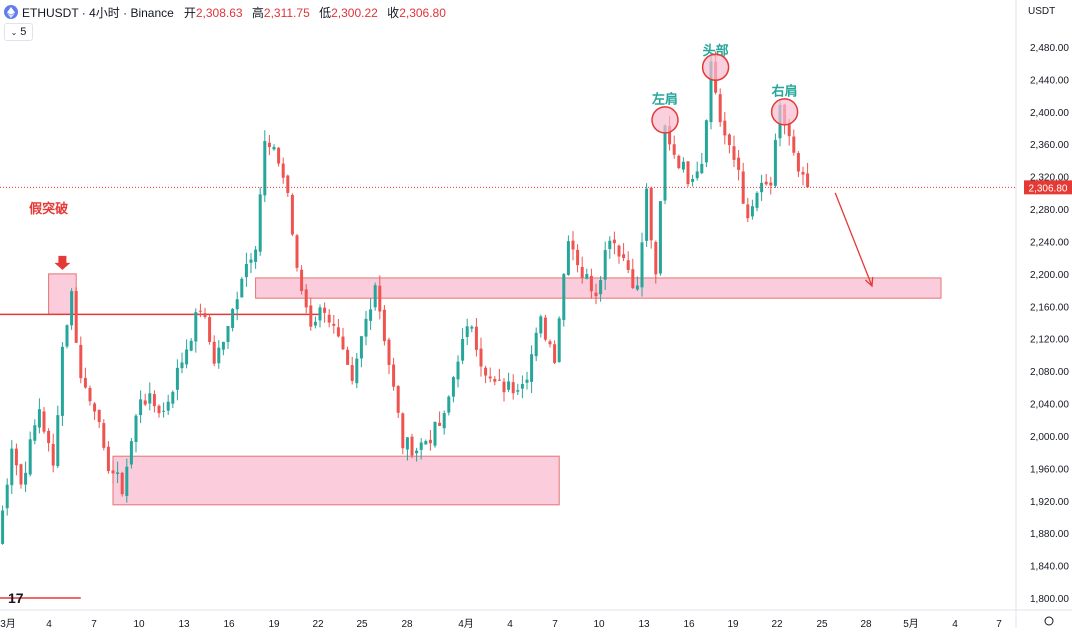 The height and width of the screenshot is (633, 1072). Describe the element at coordinates (1049, 340) in the screenshot. I see `price-tick-label: 2,120.00` at that location.